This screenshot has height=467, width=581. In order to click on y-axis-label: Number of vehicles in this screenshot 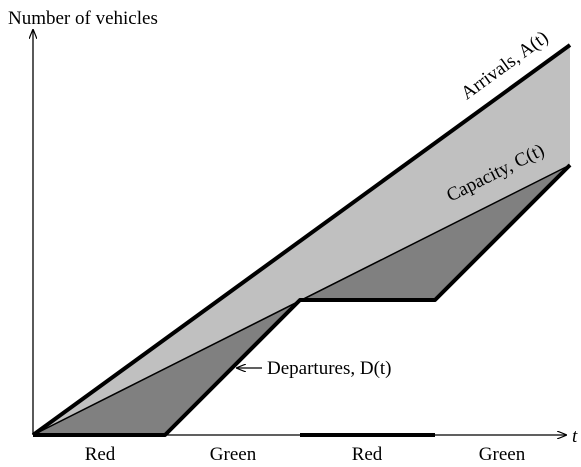, I will do `click(83, 18)`.